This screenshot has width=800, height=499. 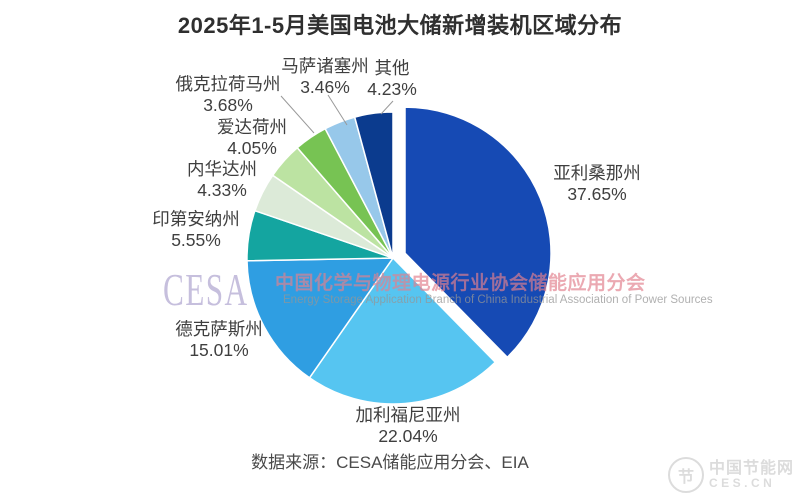 I want to click on slice-name: 亚利桑那州, so click(x=597, y=173).